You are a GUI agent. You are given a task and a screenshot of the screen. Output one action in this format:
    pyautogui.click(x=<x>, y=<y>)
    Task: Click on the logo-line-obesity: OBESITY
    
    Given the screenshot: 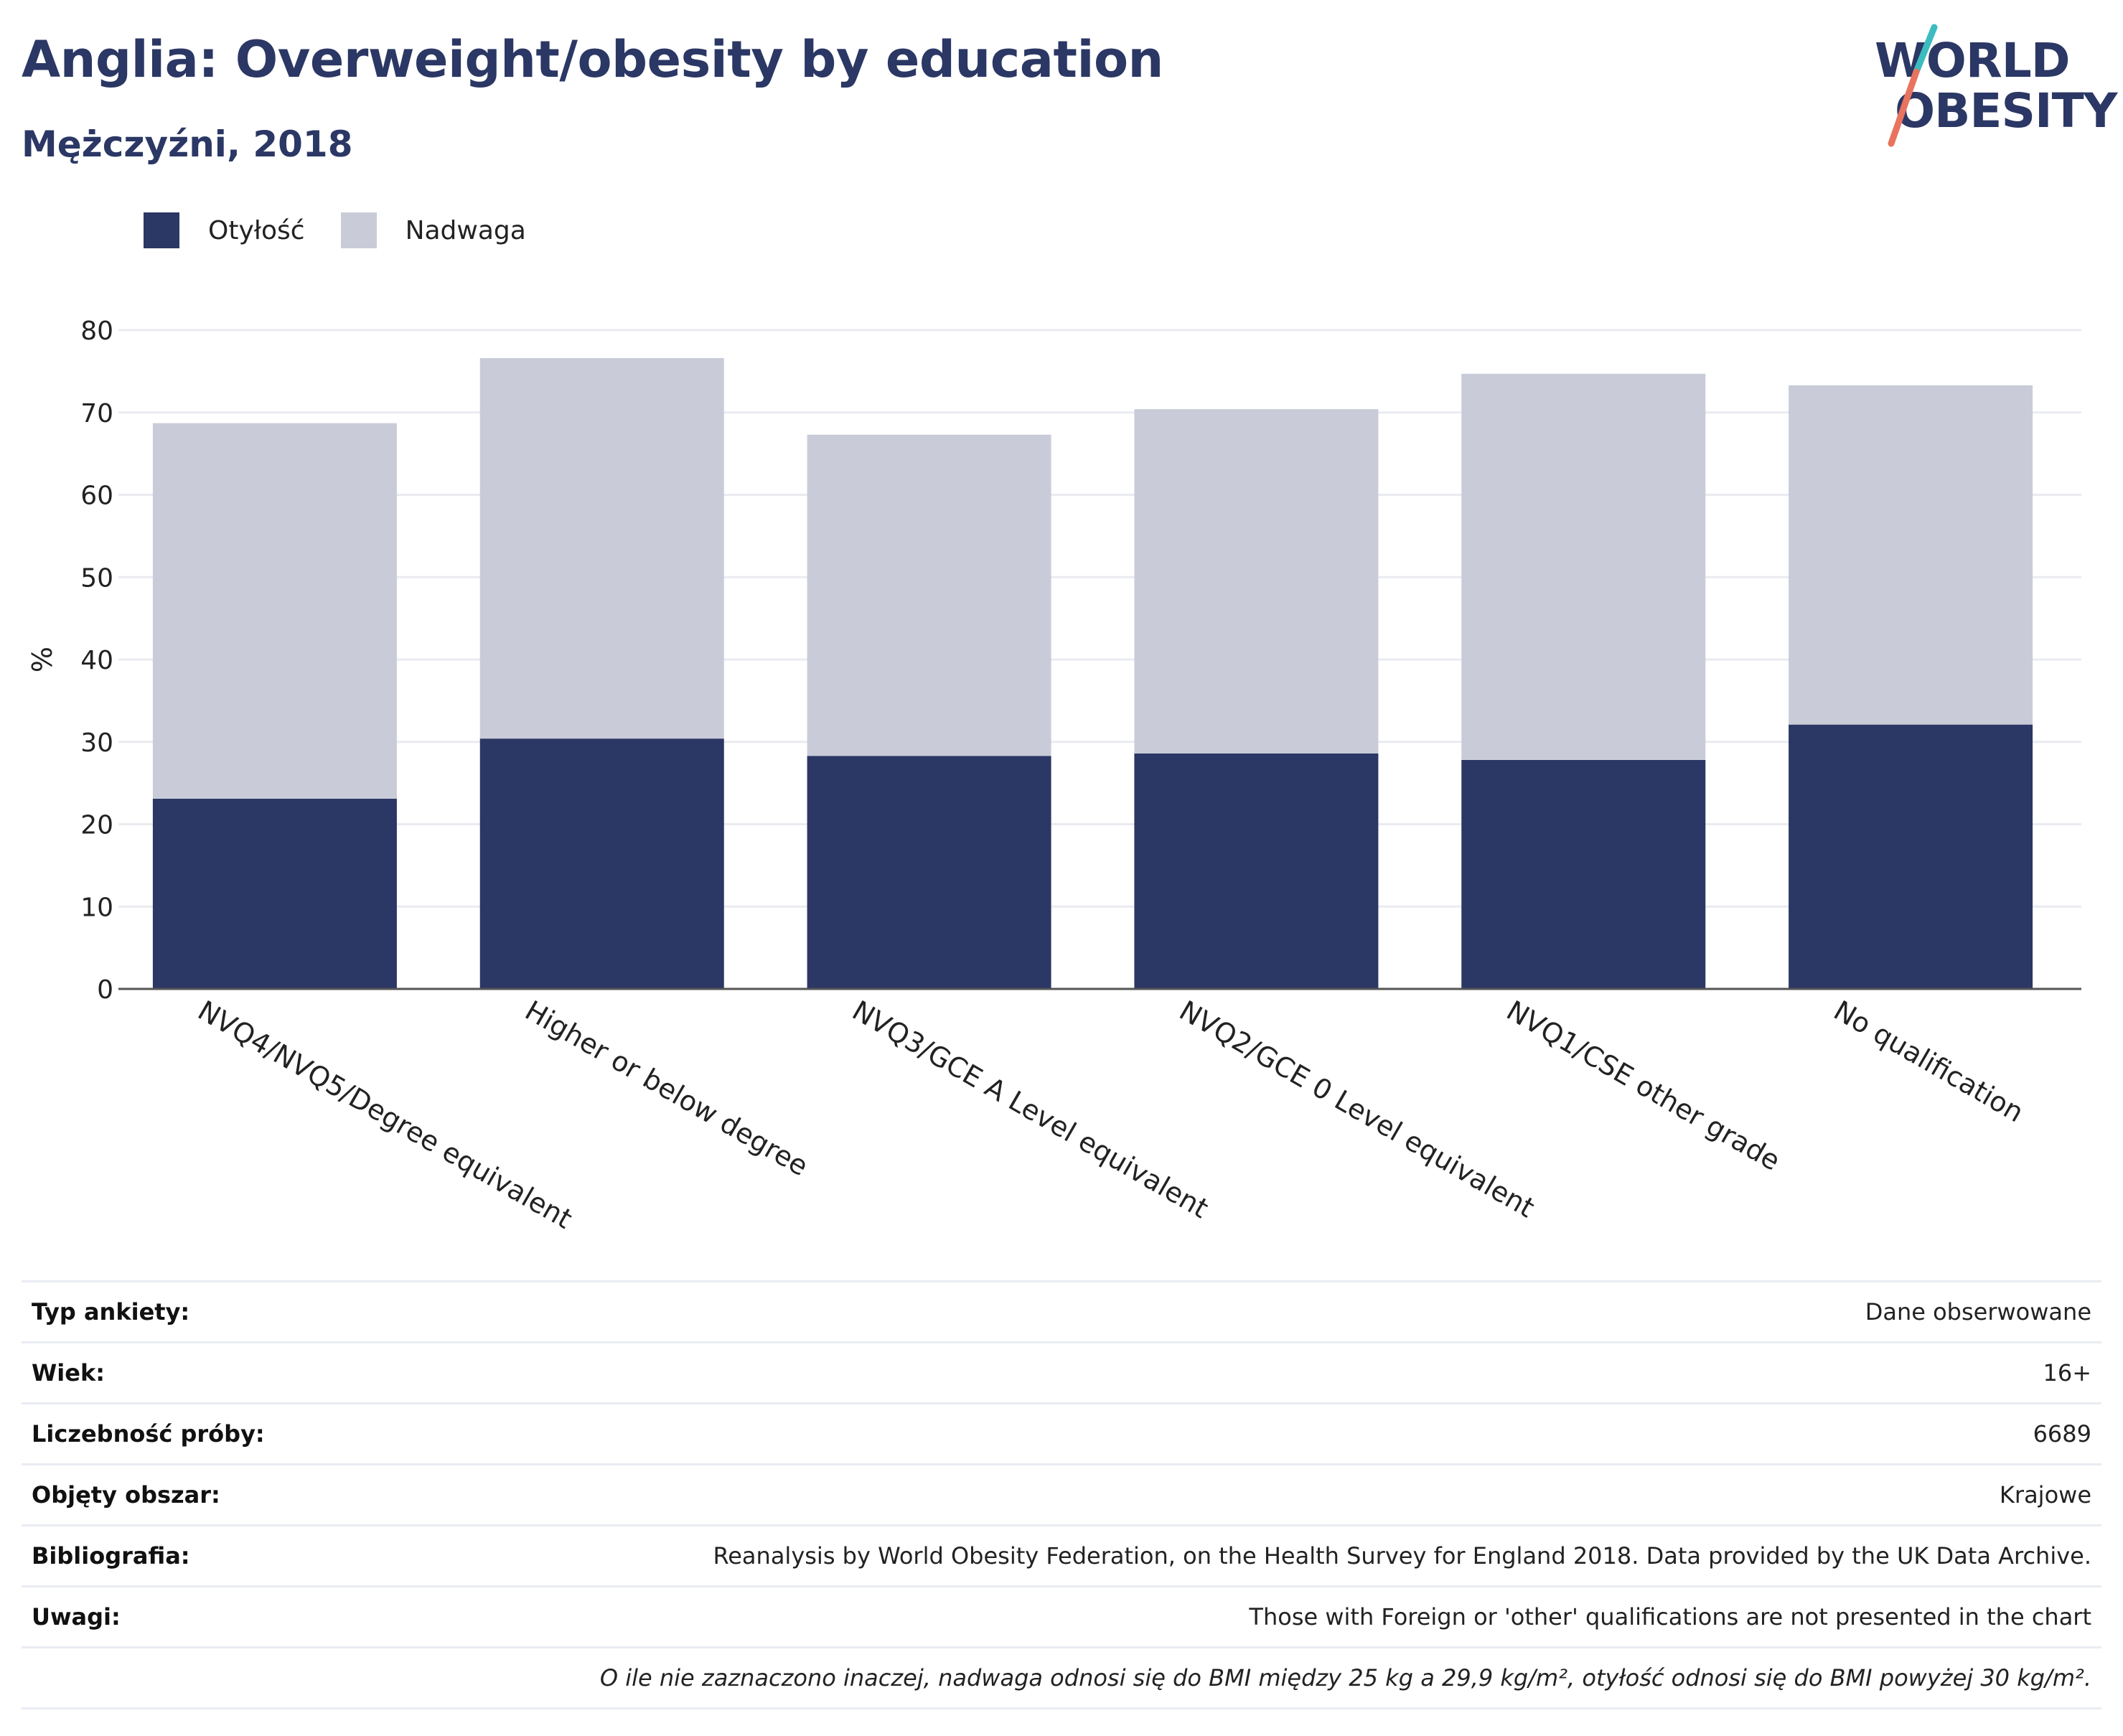 What is the action you would take?
    pyautogui.click(x=2006, y=111)
    